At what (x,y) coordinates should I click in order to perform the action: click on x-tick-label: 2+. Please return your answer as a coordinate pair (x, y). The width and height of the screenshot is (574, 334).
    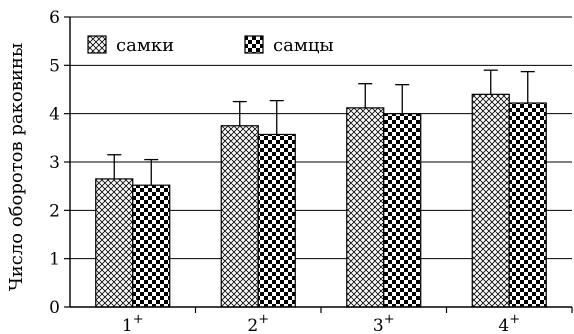
    Looking at the image, I should click on (258, 323).